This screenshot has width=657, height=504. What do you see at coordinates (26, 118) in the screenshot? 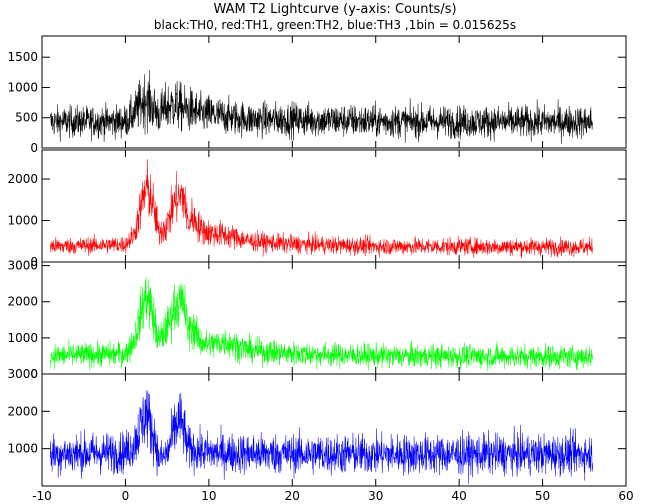
I see `y-tick-label: 500` at bounding box center [26, 118].